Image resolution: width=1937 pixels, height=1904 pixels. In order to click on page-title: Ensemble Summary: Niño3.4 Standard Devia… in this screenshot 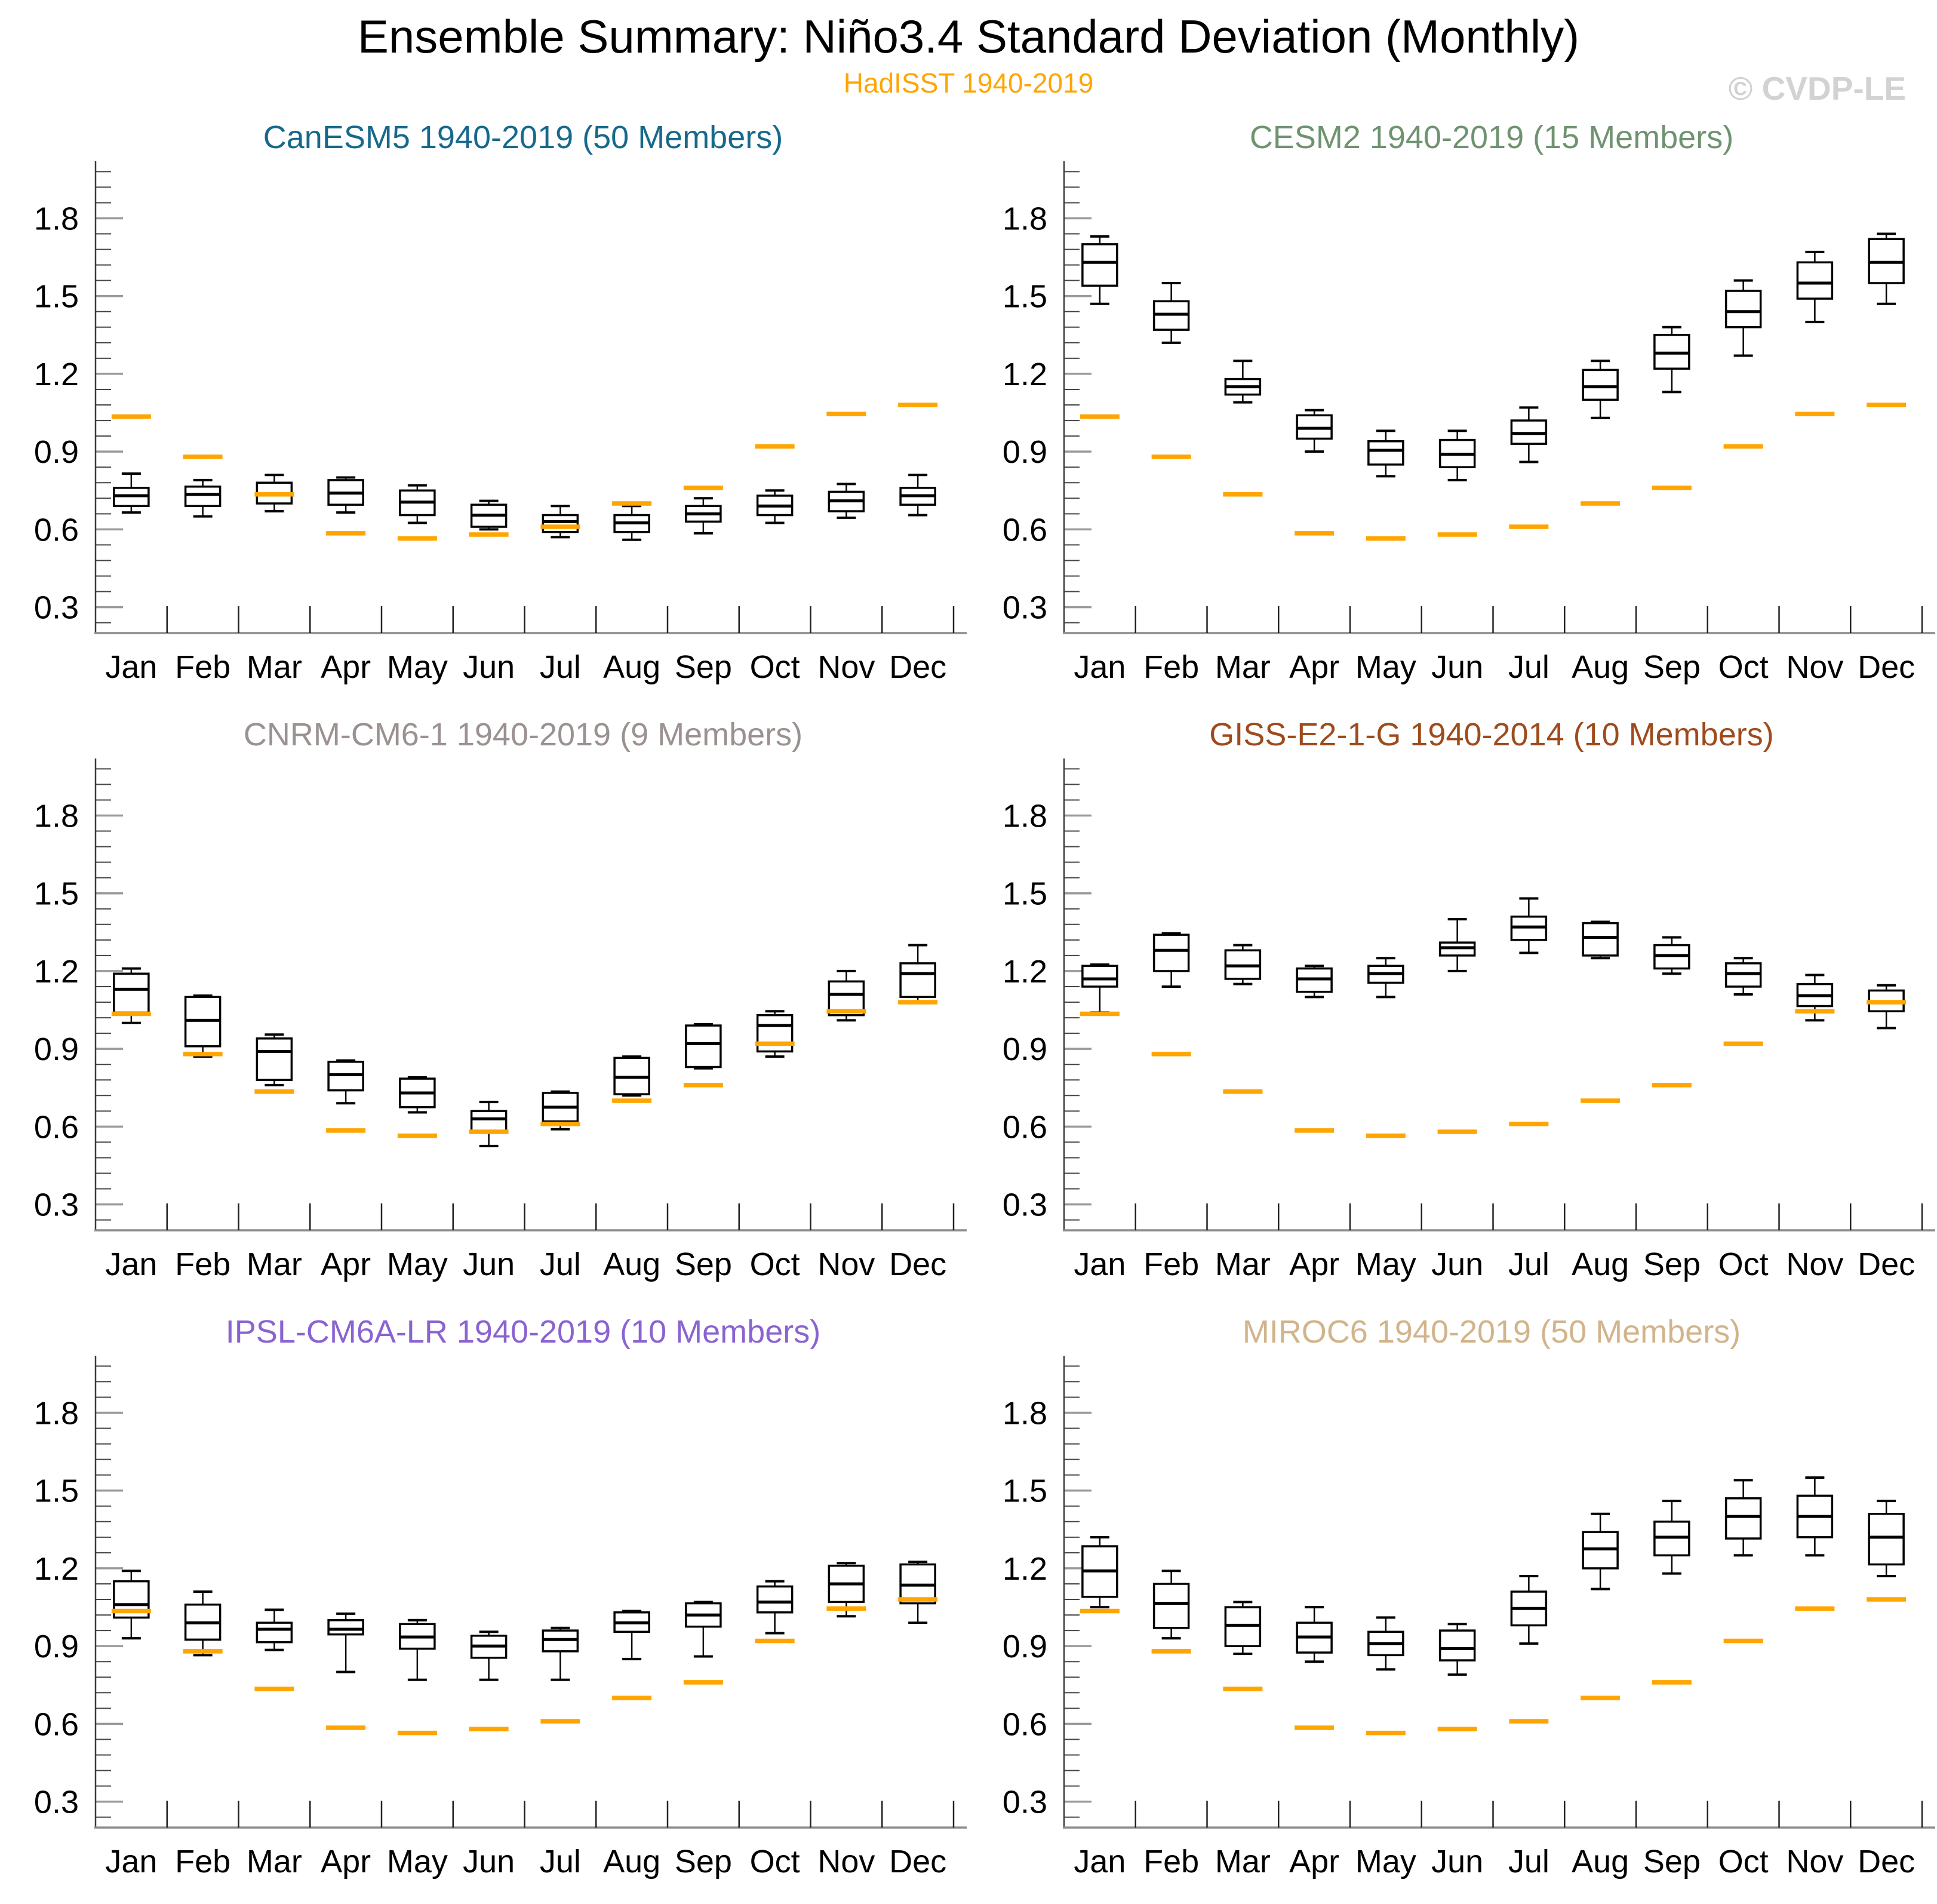, I will do `click(968, 37)`.